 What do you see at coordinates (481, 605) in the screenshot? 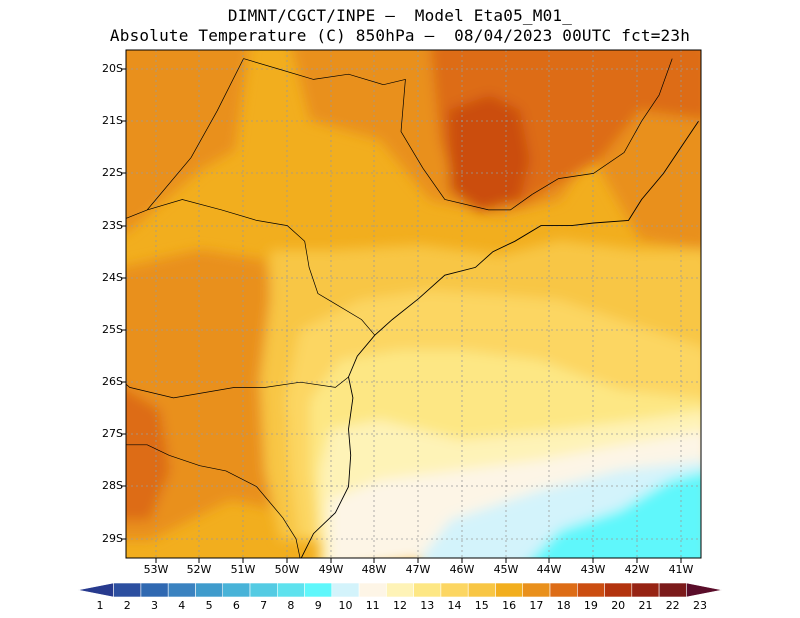
I see `colorbar-label: 15` at bounding box center [481, 605].